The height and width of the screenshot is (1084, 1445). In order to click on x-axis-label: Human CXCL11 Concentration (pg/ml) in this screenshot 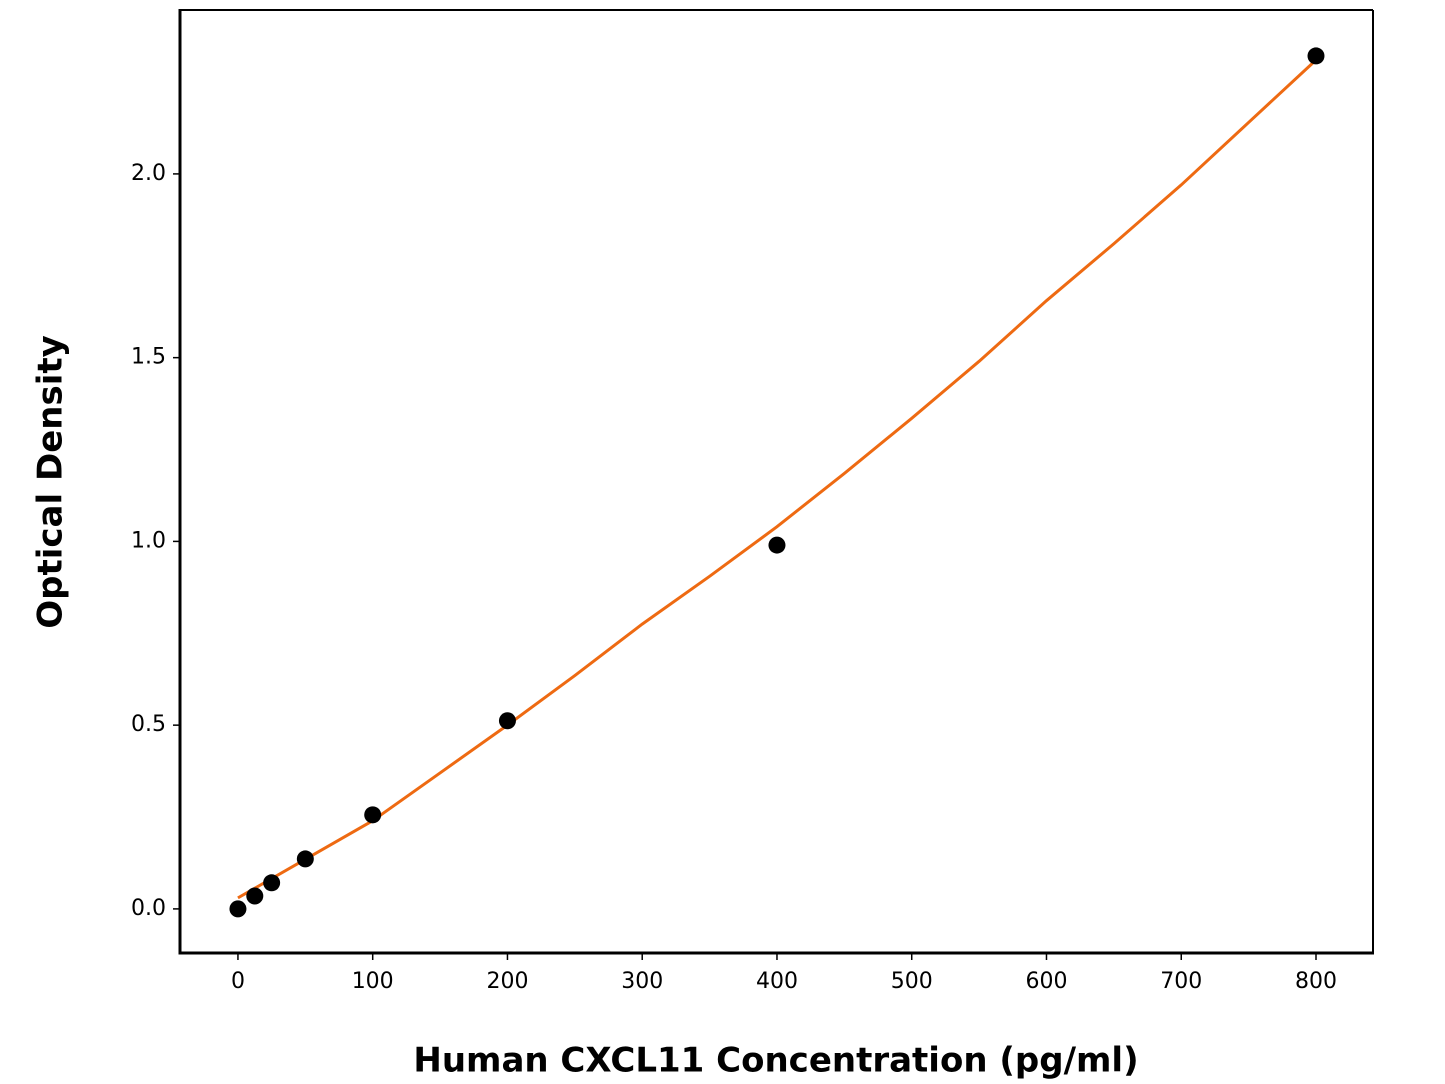, I will do `click(775, 1061)`.